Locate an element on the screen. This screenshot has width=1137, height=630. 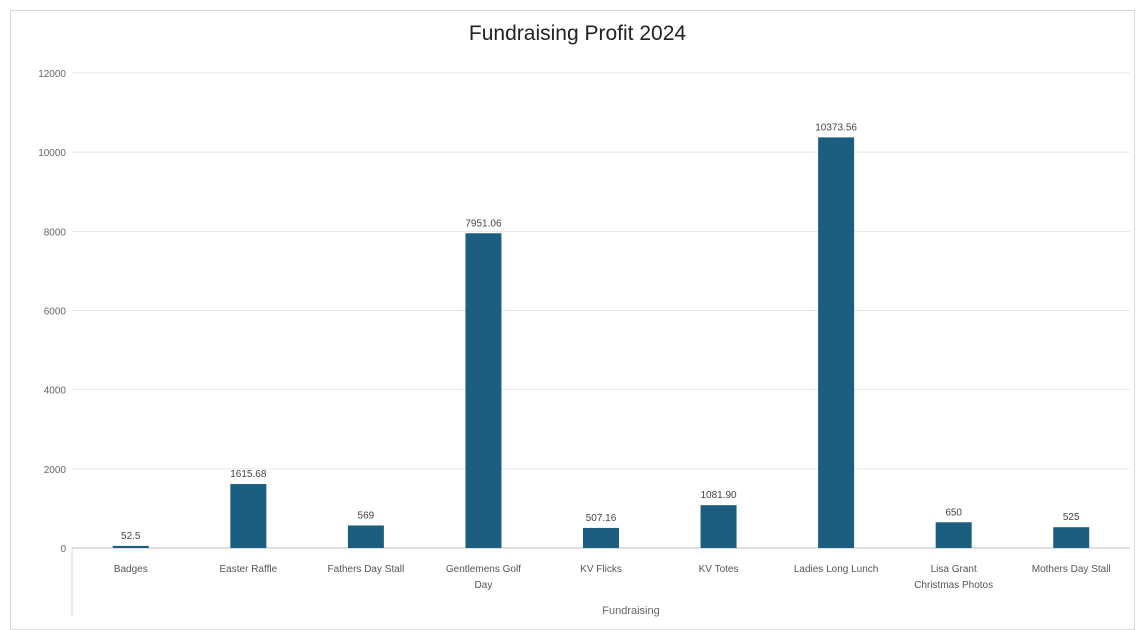
y-tick-label: 10000 is located at coordinates (52, 153).